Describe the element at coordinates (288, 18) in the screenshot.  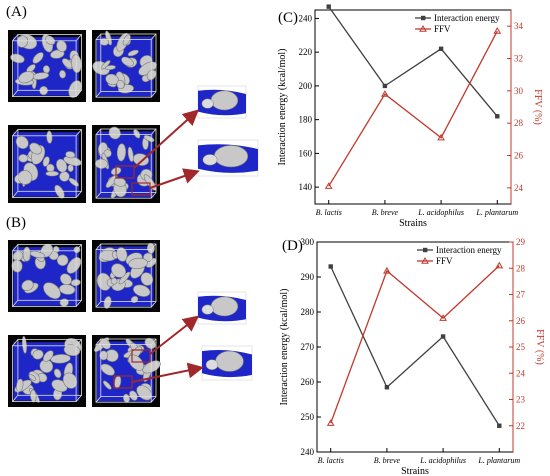
I see `panel-label-c: (C)` at that location.